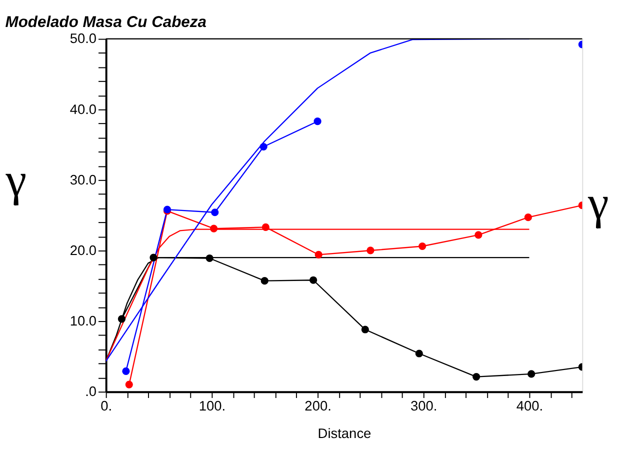  What do you see at coordinates (318, 406) in the screenshot?
I see `x-tick-label: 200.` at bounding box center [318, 406].